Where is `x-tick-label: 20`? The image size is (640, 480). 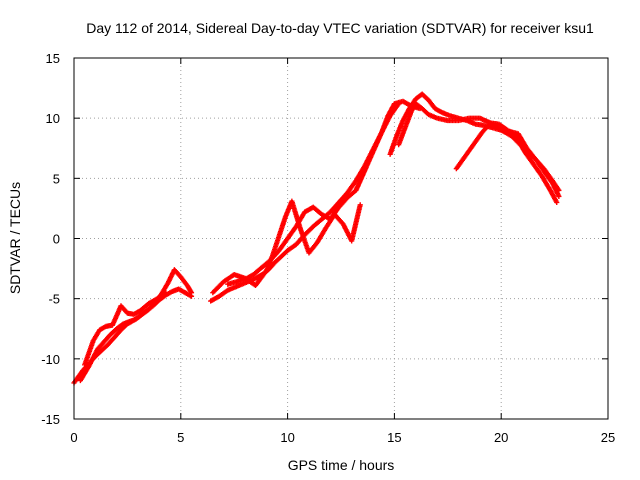
x-tick-label: 20 is located at coordinates (501, 437).